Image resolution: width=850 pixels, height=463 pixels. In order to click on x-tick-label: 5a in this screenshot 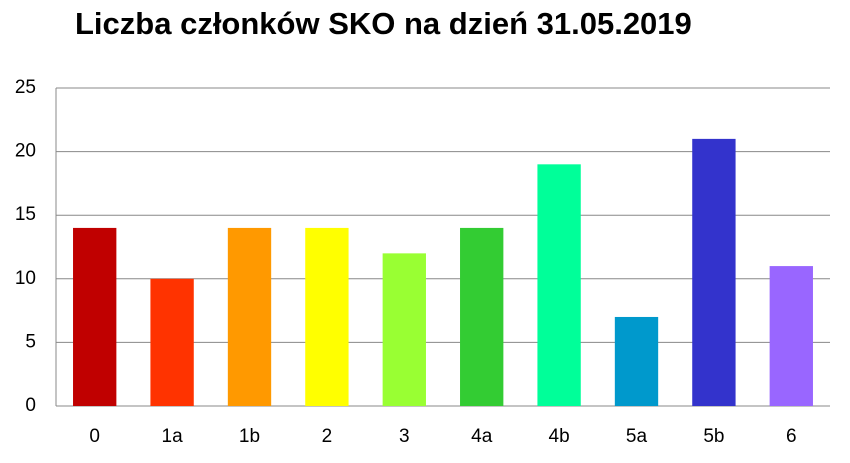, I will do `click(637, 436)`.